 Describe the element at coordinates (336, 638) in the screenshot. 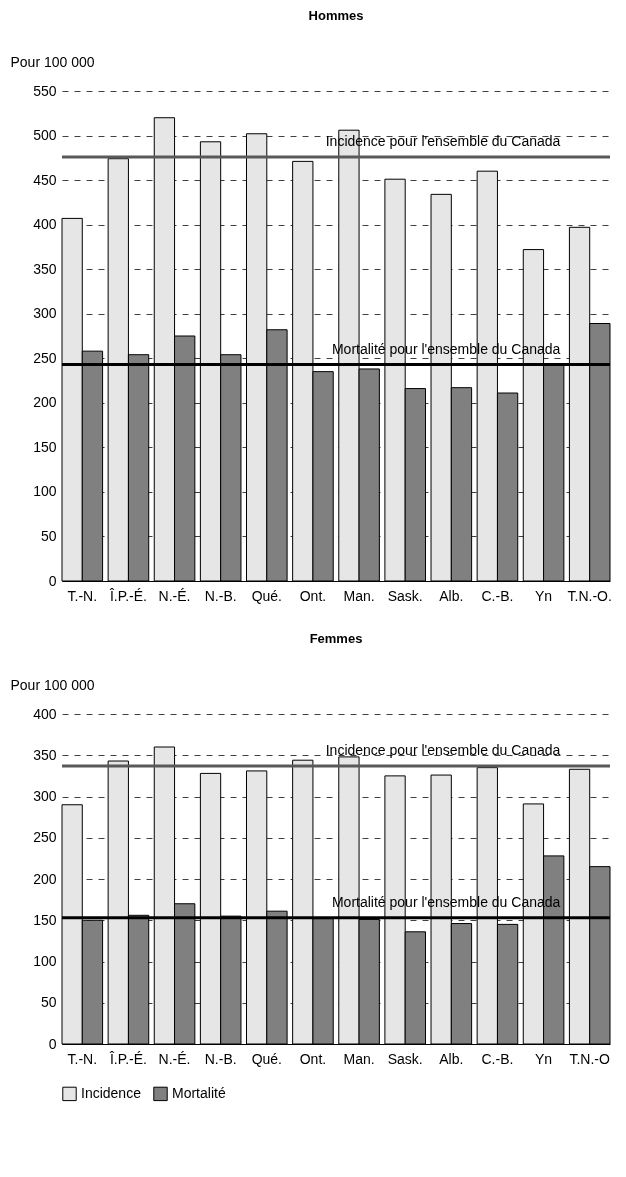

I see `chart-title: Femmes` at that location.